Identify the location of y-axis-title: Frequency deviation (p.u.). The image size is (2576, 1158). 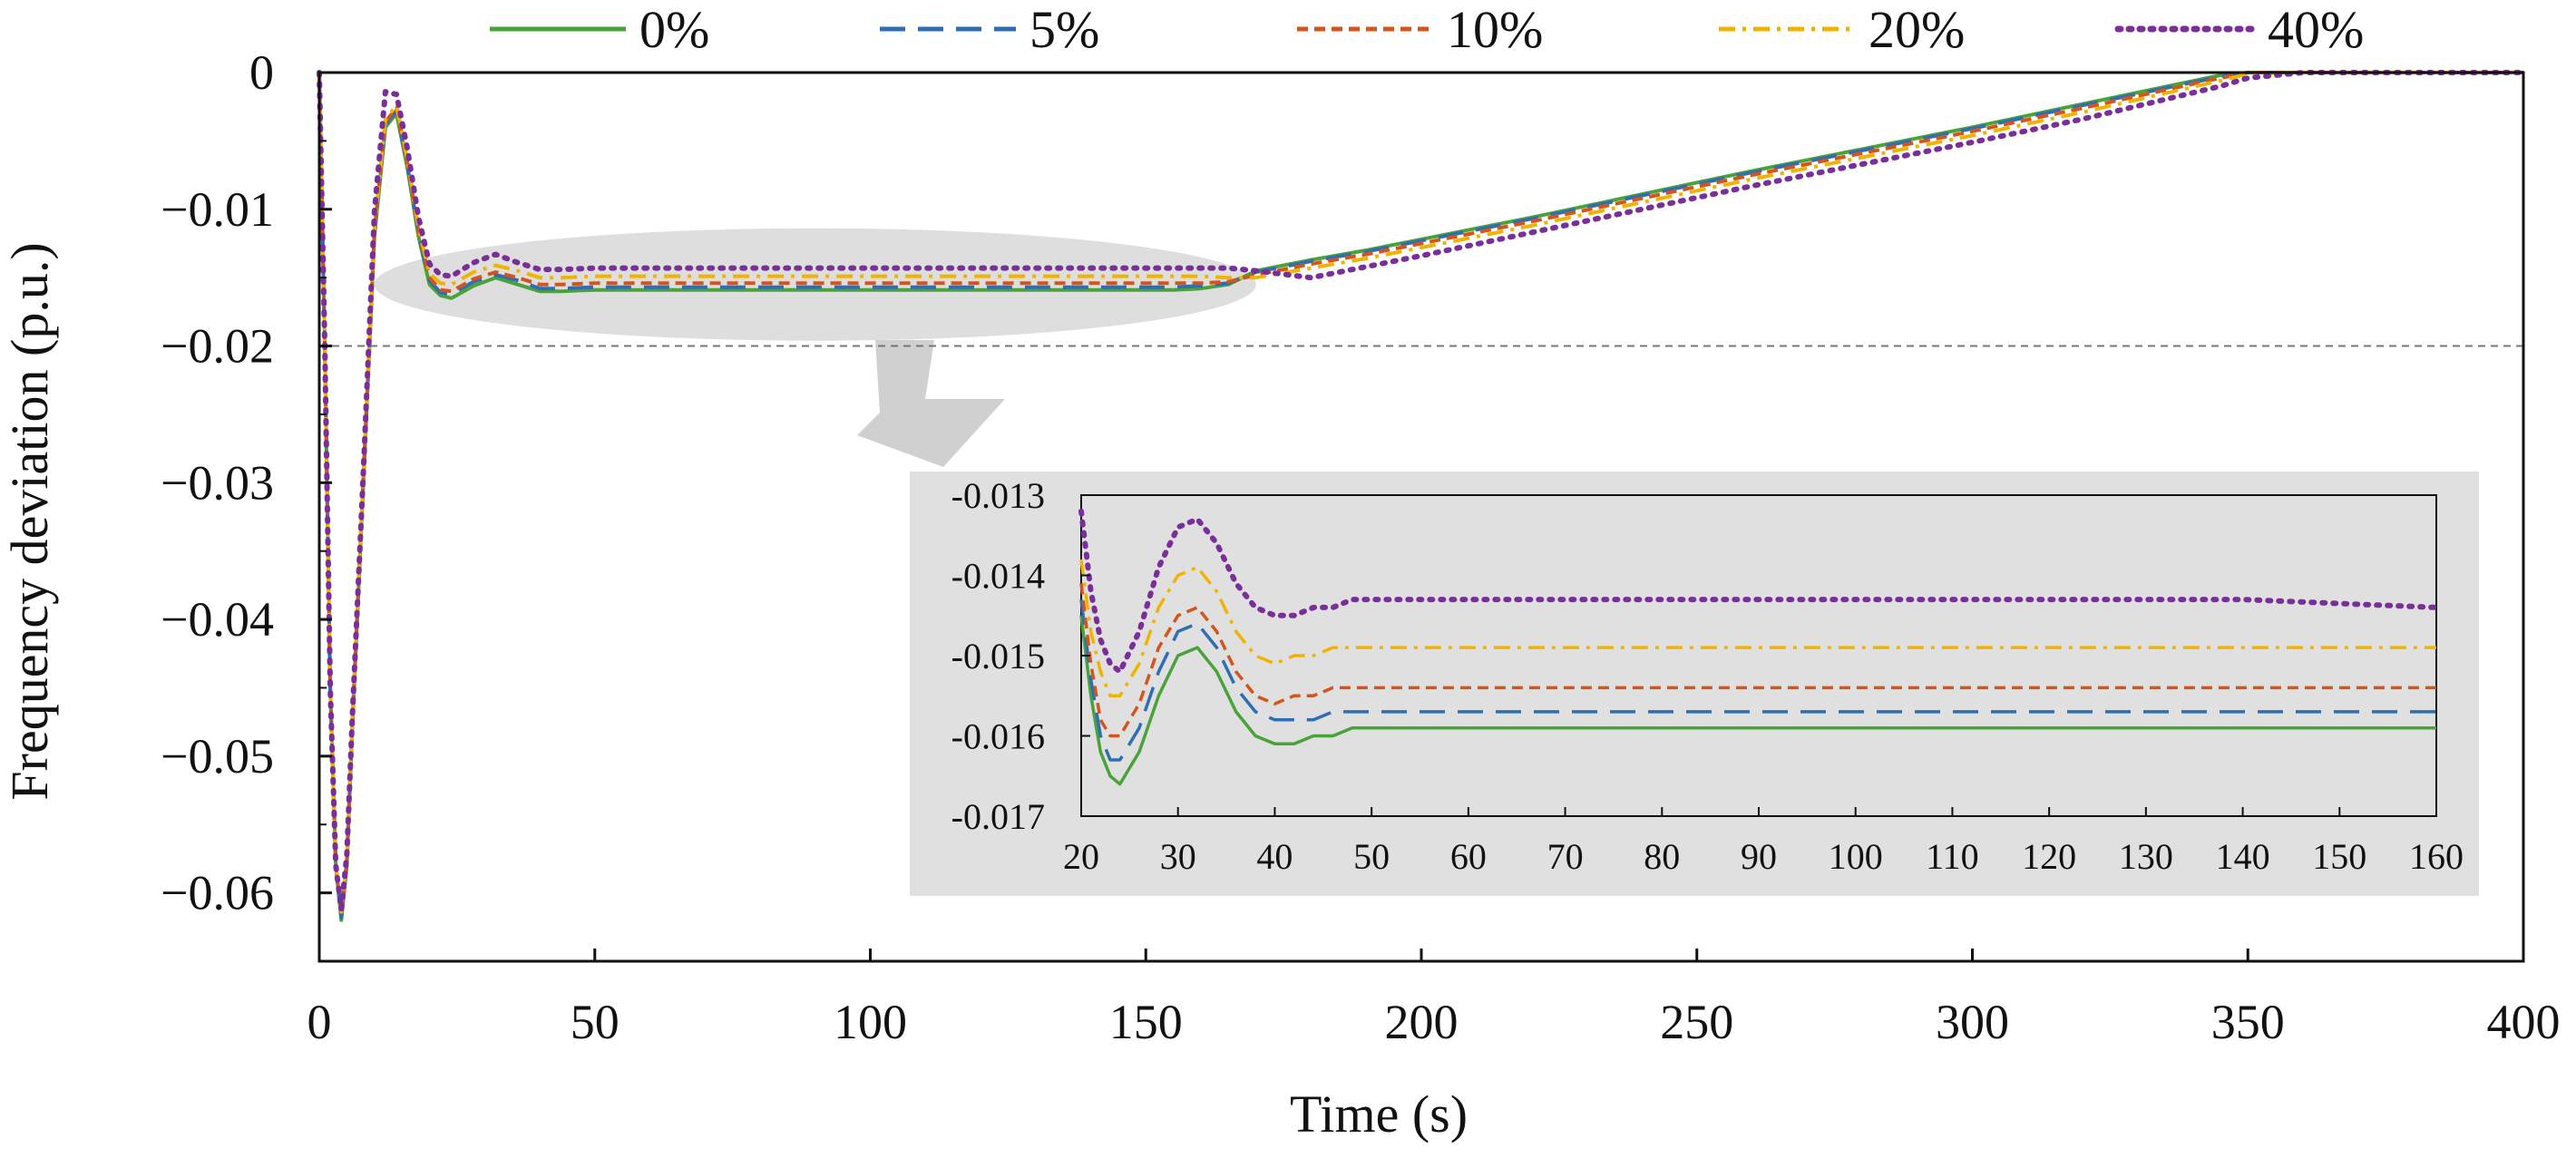
(29, 521).